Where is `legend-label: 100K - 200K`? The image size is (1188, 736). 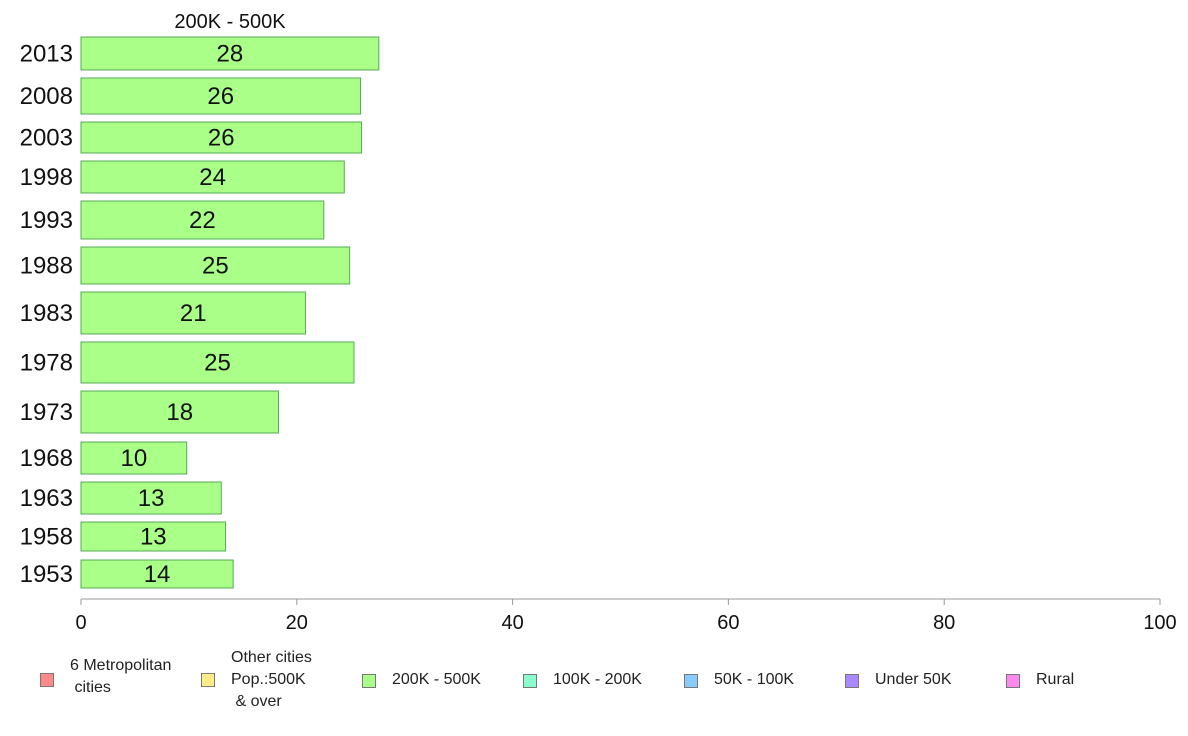 legend-label: 100K - 200K is located at coordinates (597, 679).